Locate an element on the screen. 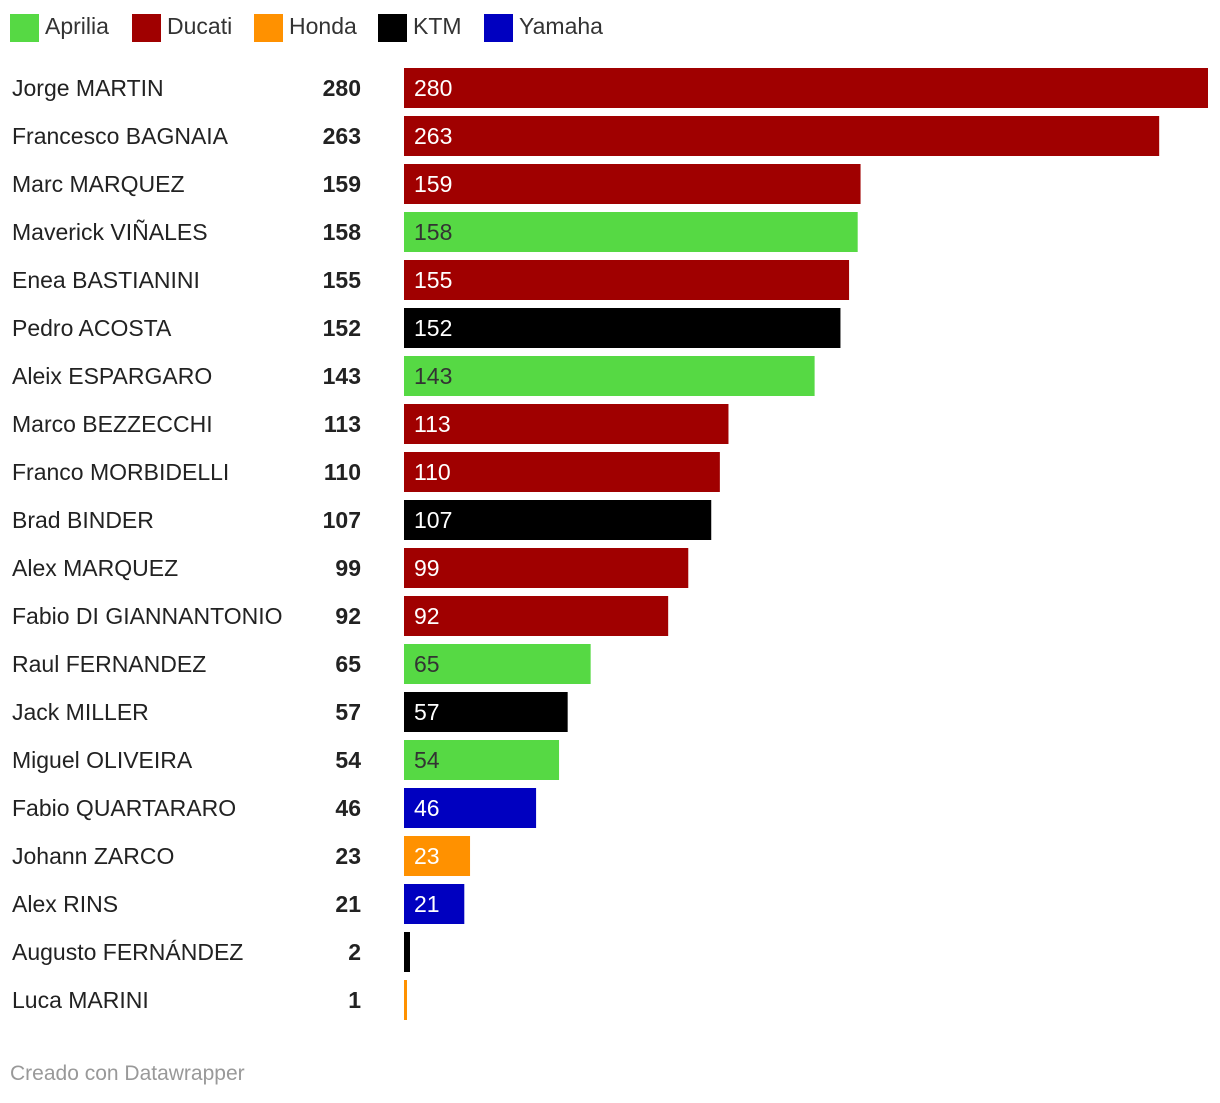 Image resolution: width=1220 pixels, height=1103 pixels. legend-swatch-yamaha is located at coordinates (498, 28).